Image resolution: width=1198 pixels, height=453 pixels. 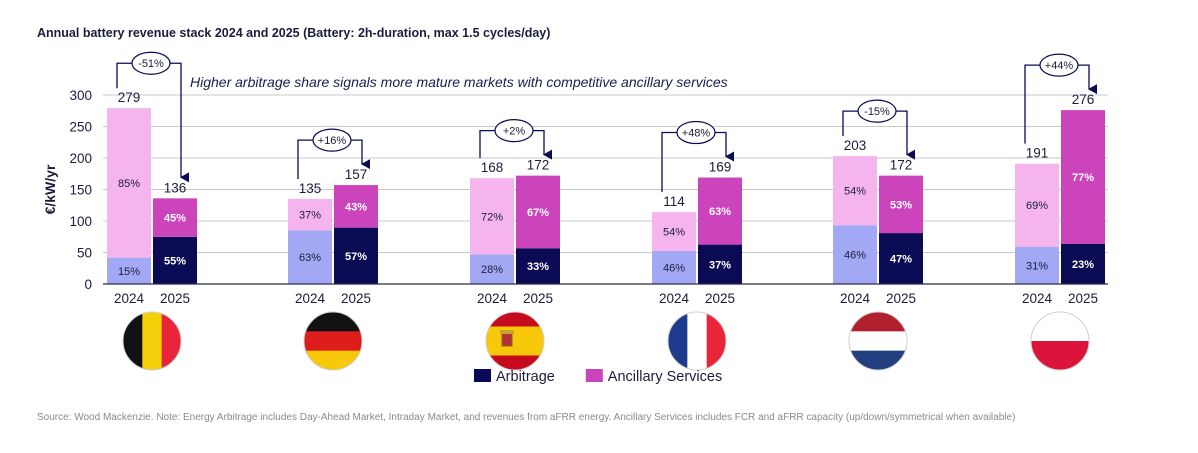 What do you see at coordinates (665, 377) in the screenshot?
I see `legend-label: Ancillary Services` at bounding box center [665, 377].